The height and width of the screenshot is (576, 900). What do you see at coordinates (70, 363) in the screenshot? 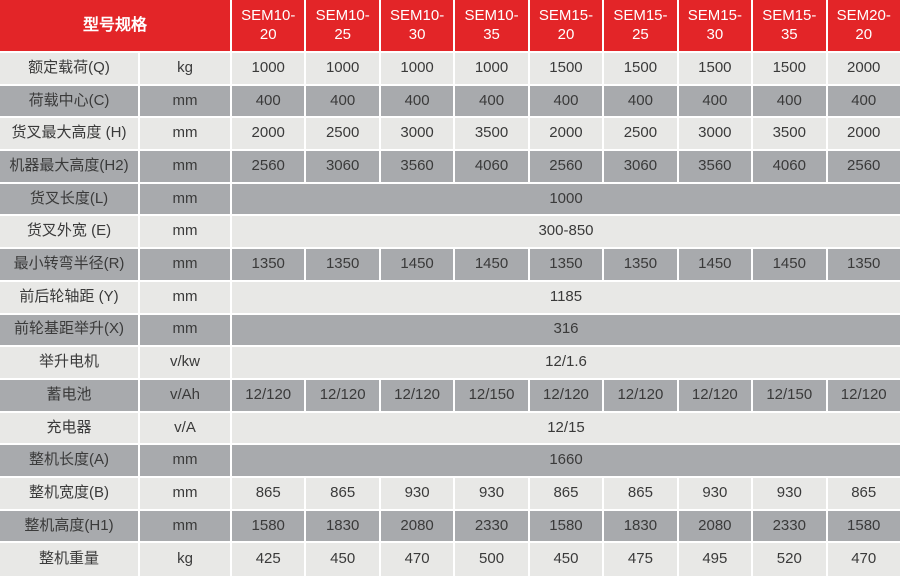
I see `row-label-cell: 举升电机` at bounding box center [70, 363].